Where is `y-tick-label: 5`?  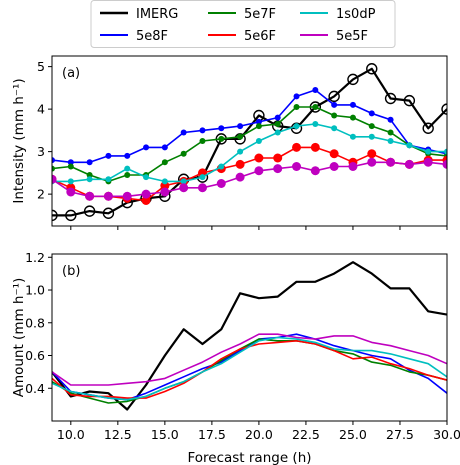
y-tick-label: 5 is located at coordinates (41, 66).